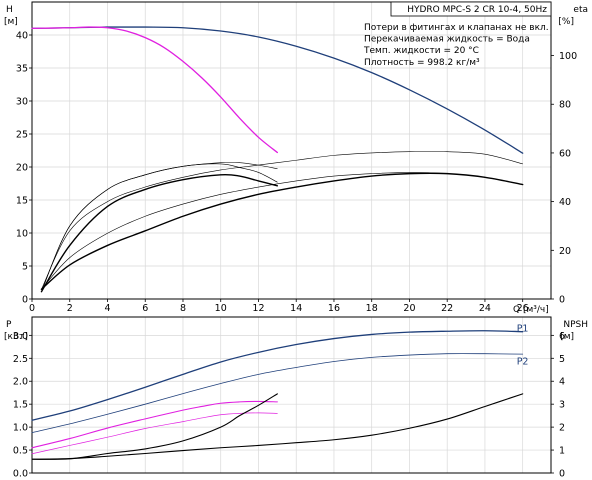 This screenshot has height=480, width=592. What do you see at coordinates (22, 234) in the screenshot?
I see `y-tick-label: 10` at bounding box center [22, 234].